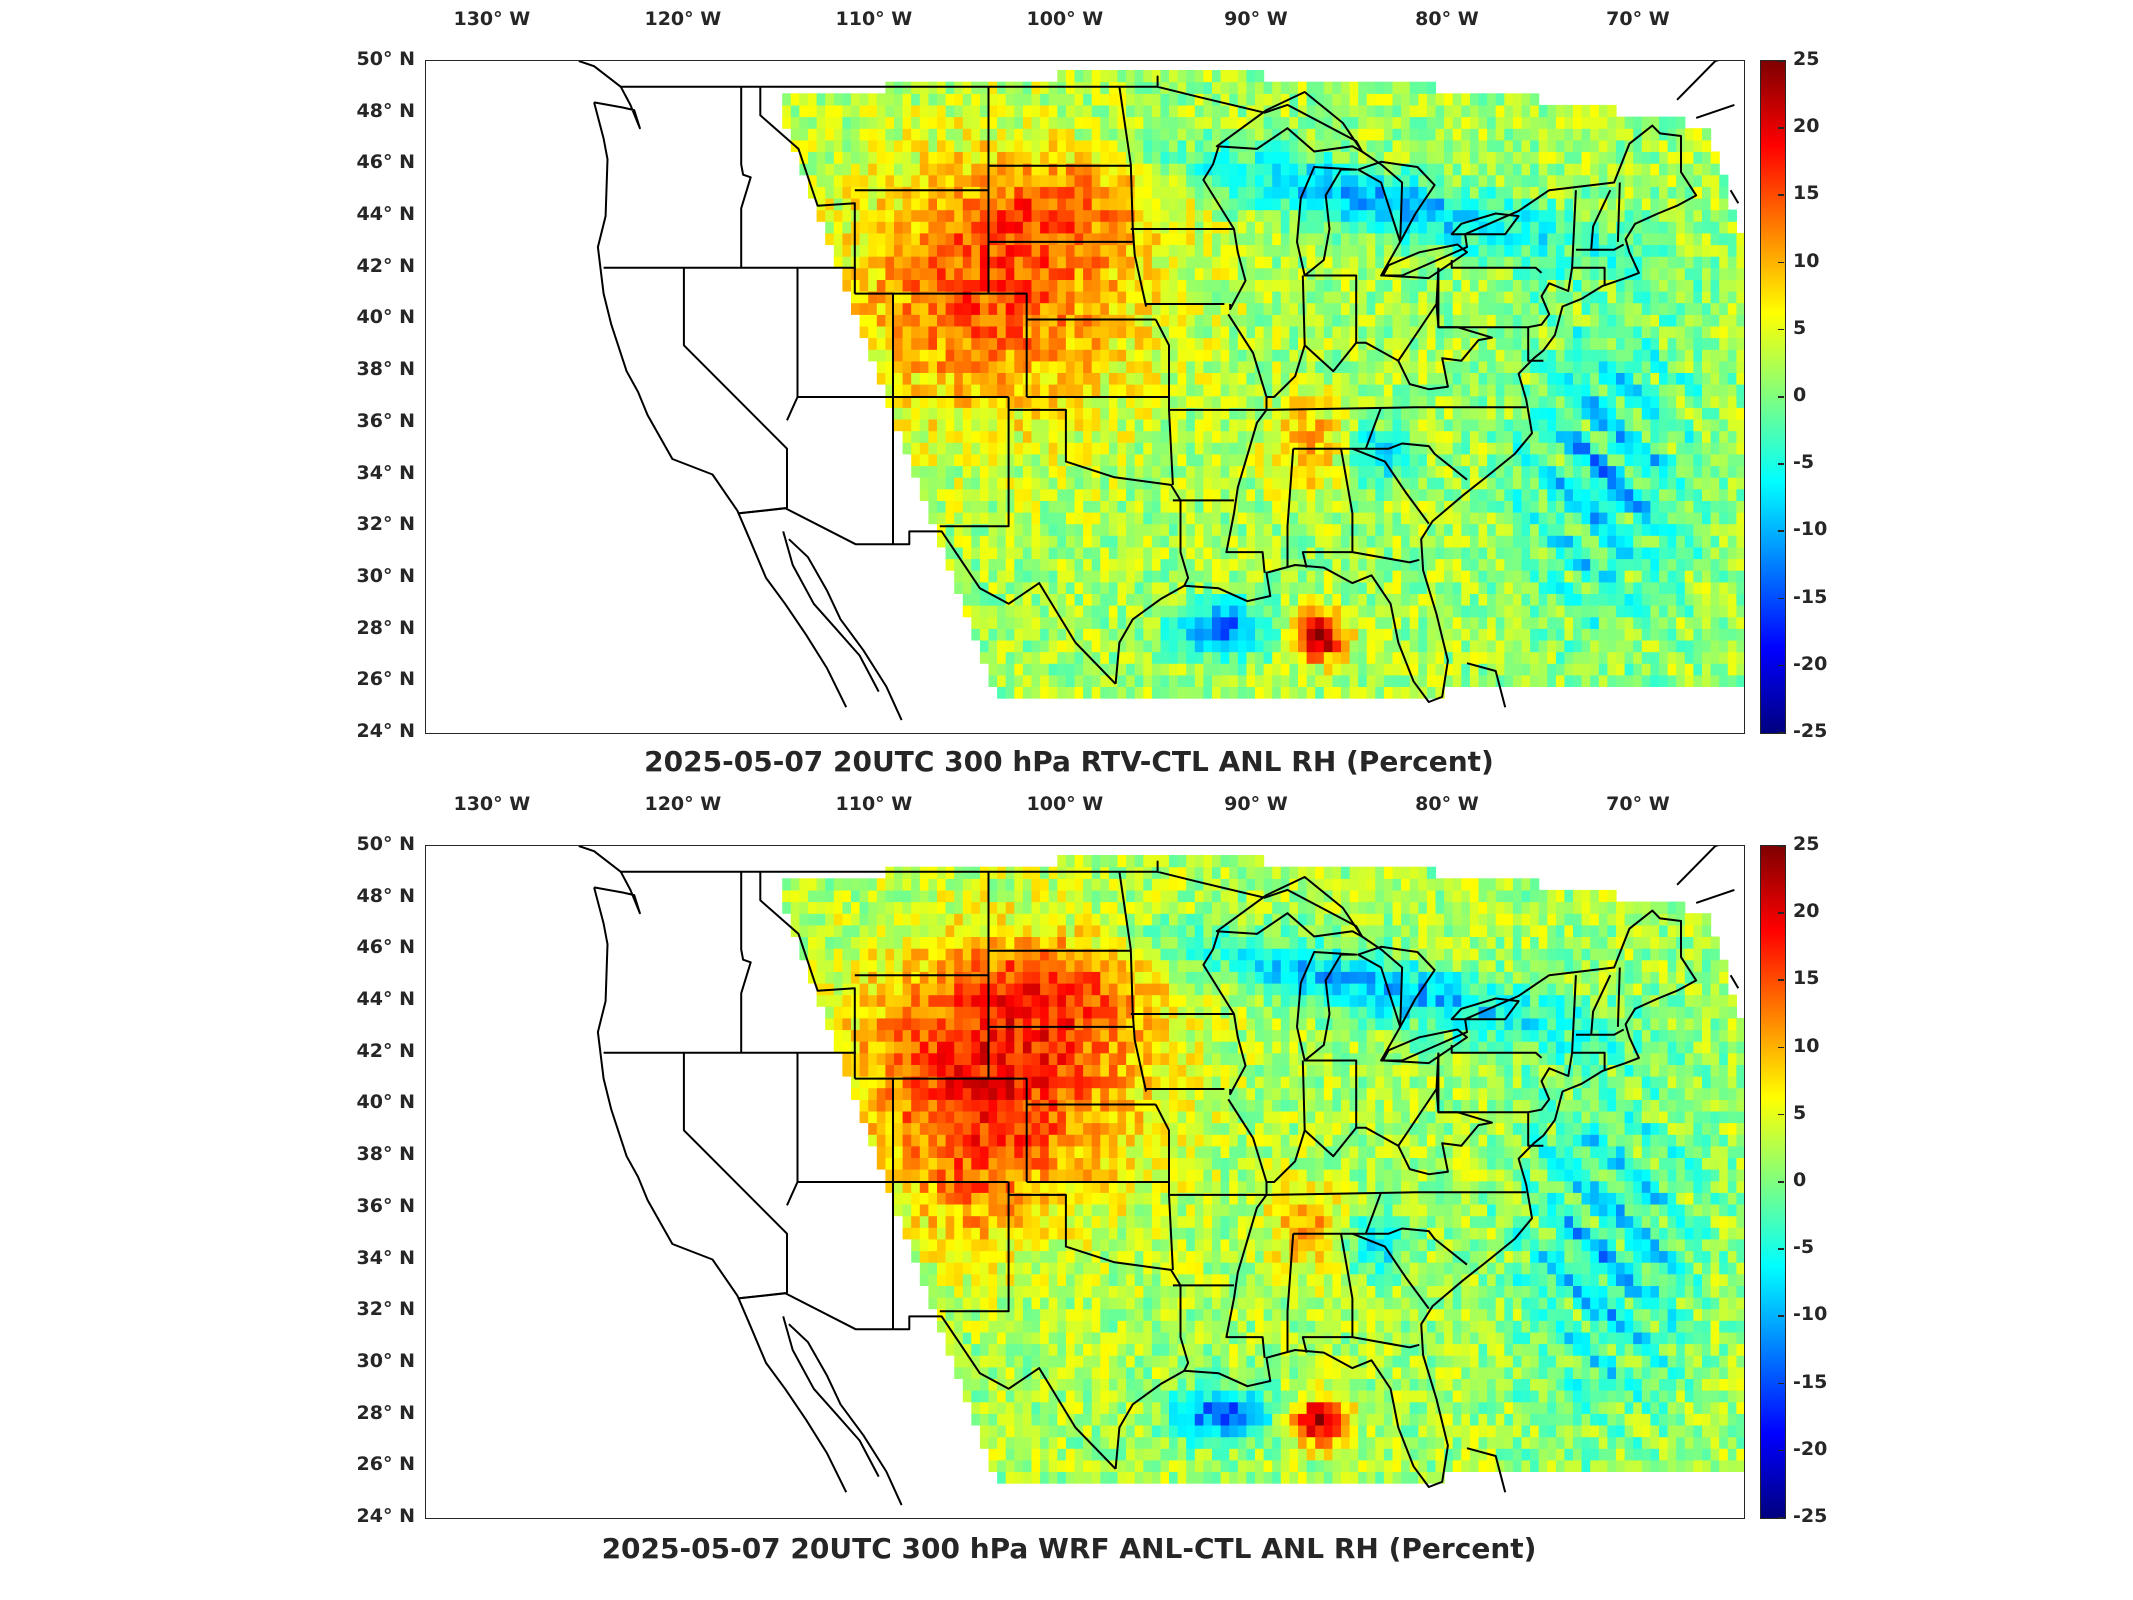  What do you see at coordinates (385, 524) in the screenshot?
I see `latitude-tick-label: 32° N` at bounding box center [385, 524].